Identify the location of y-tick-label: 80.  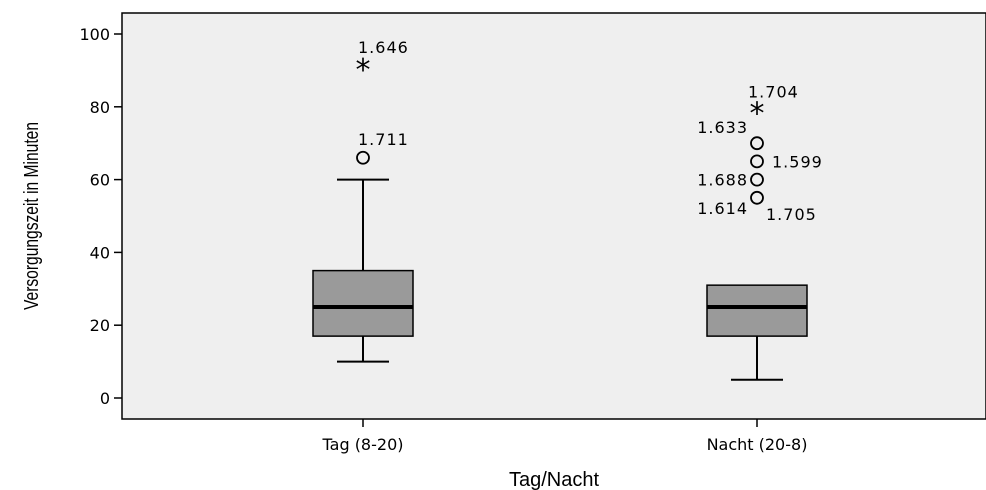
(100, 107).